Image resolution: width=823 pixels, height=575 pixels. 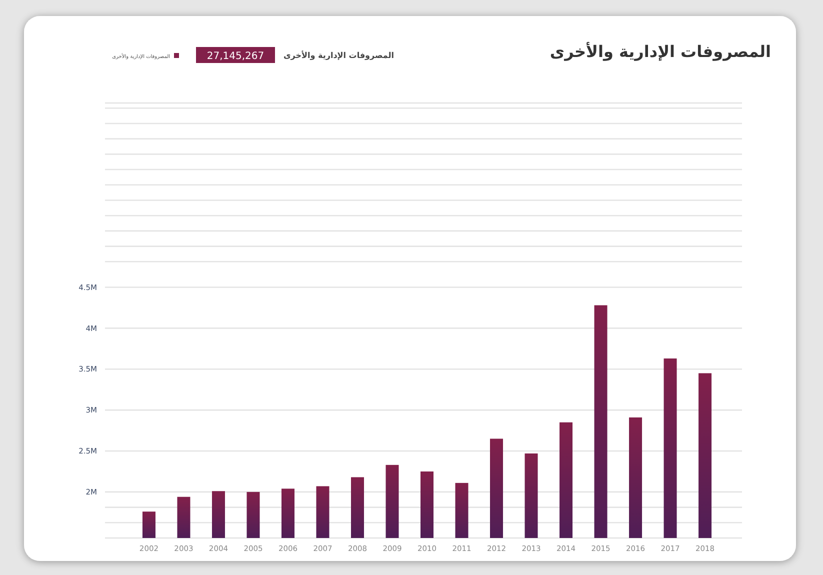 What do you see at coordinates (338, 55) in the screenshot?
I see `text: المصروفات الإدارية والأخرى` at bounding box center [338, 55].